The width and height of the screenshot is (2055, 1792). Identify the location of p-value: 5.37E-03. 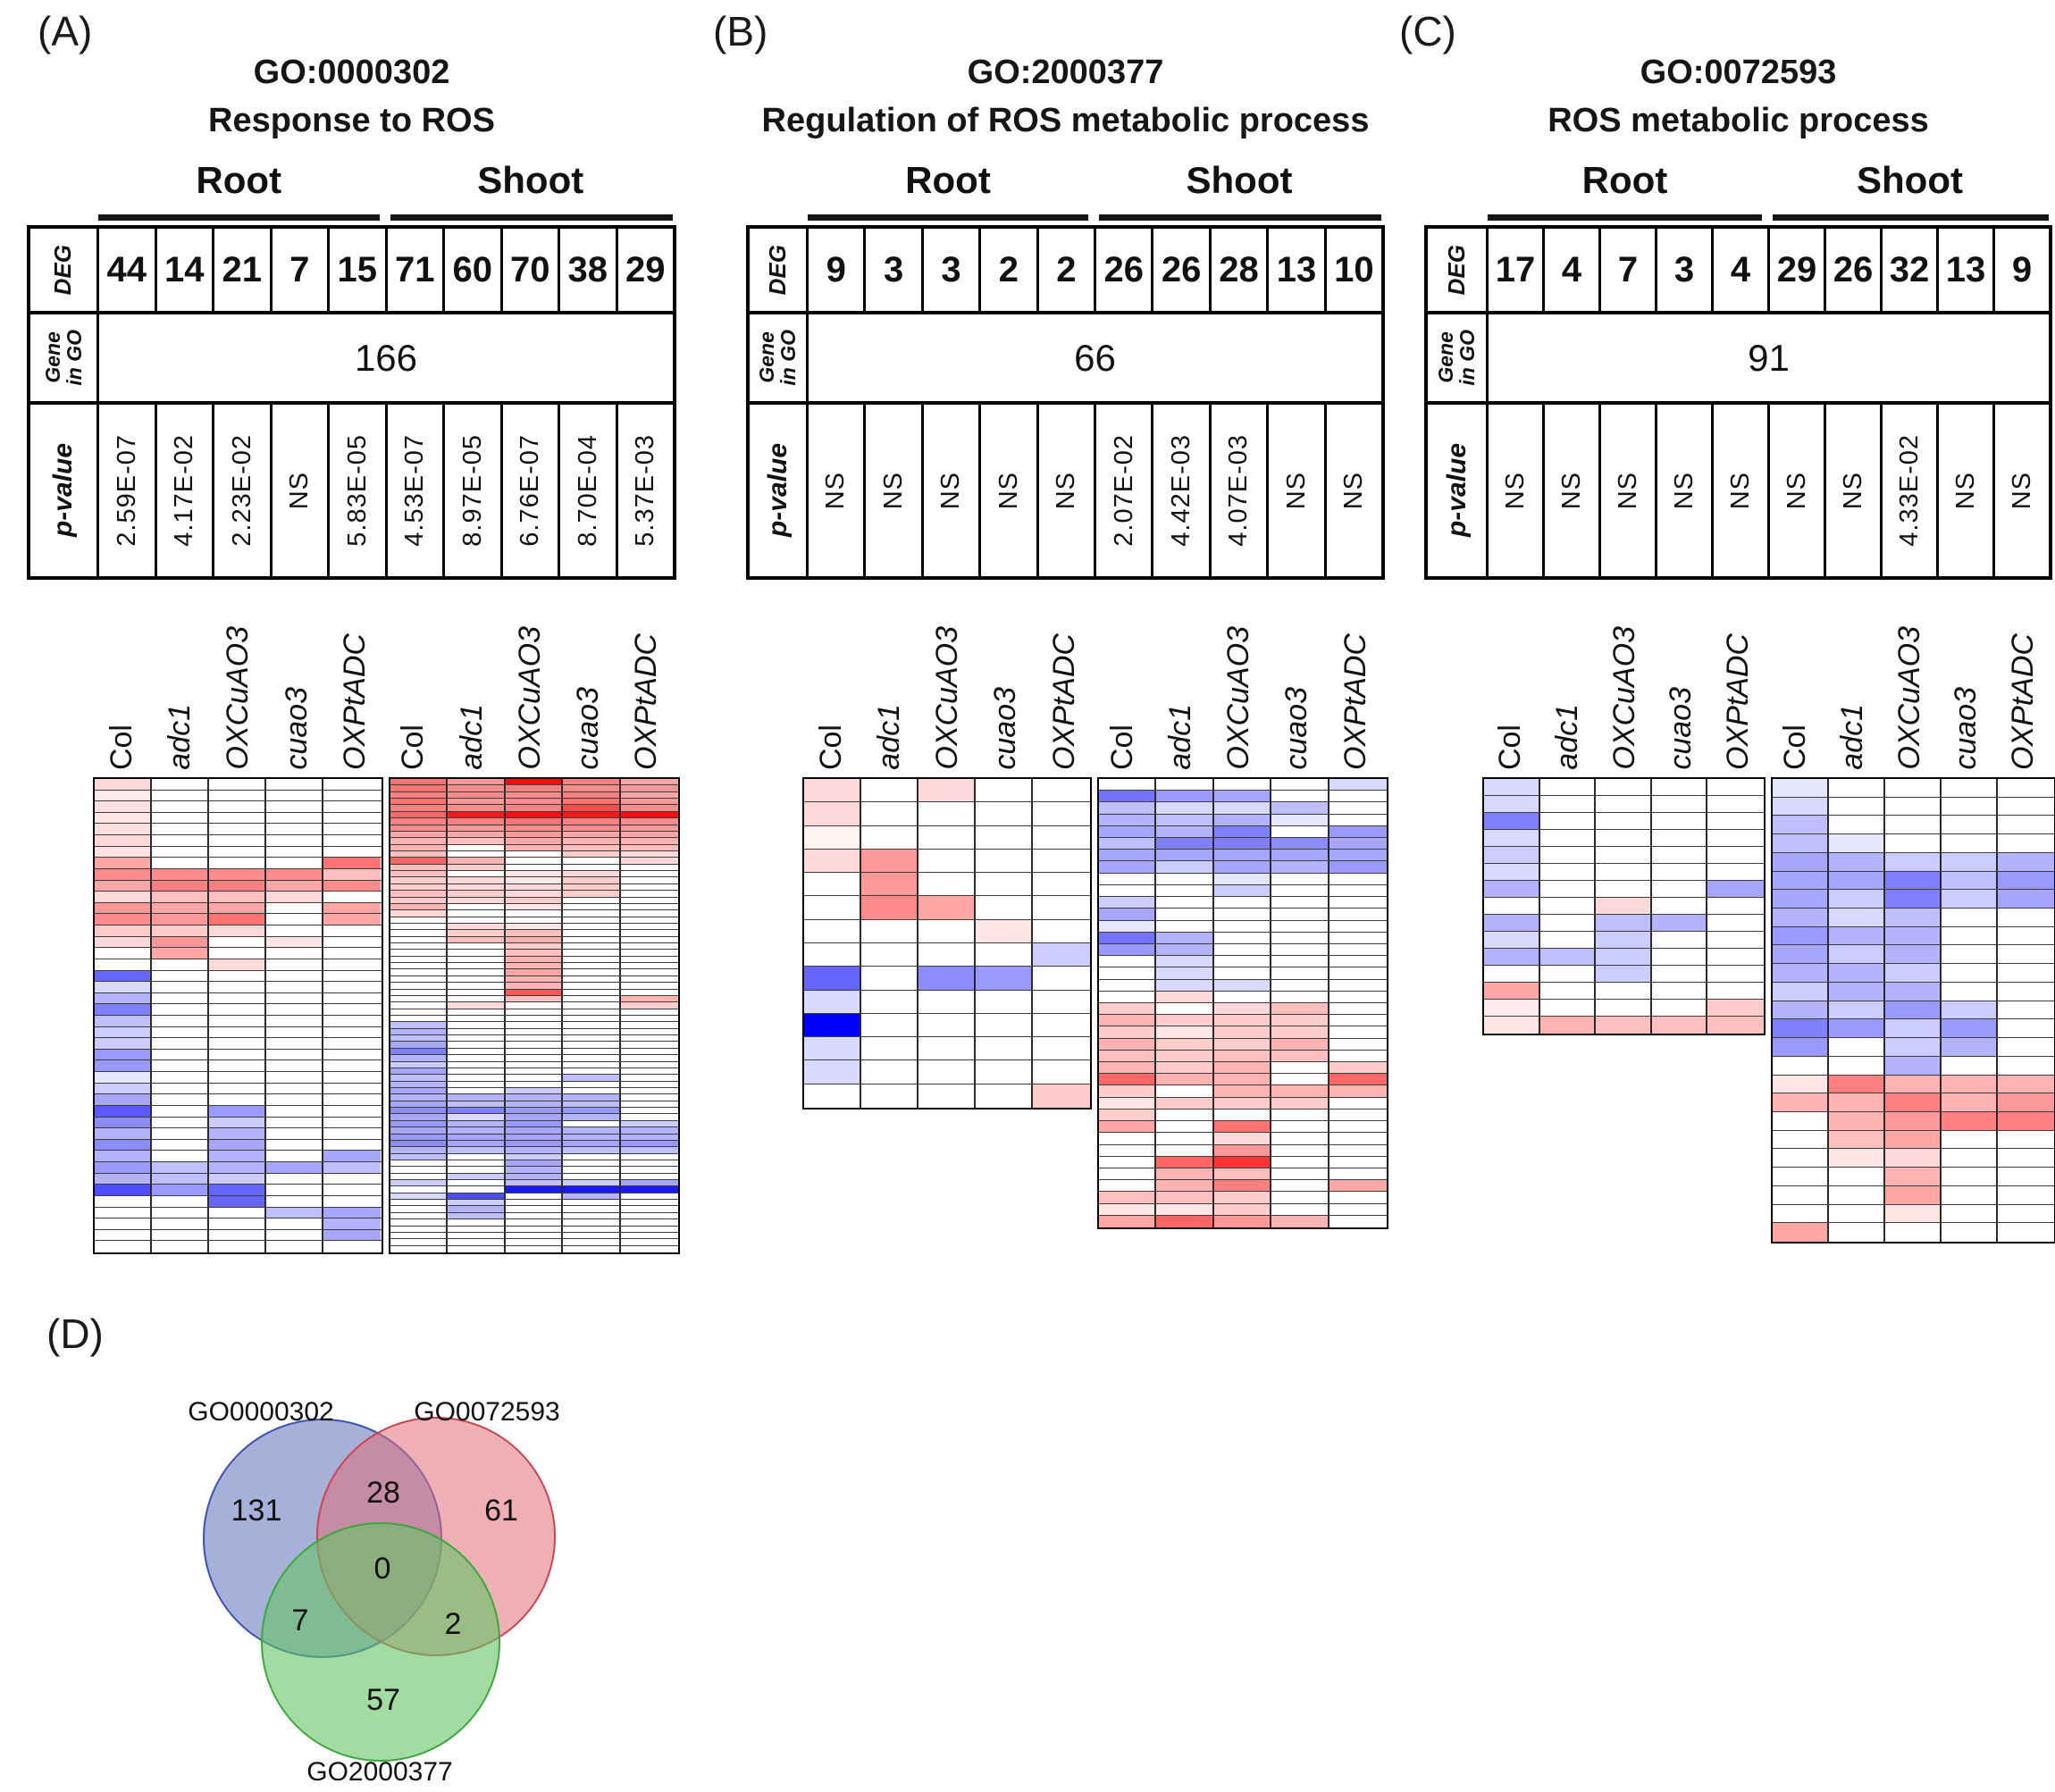
(645, 490).